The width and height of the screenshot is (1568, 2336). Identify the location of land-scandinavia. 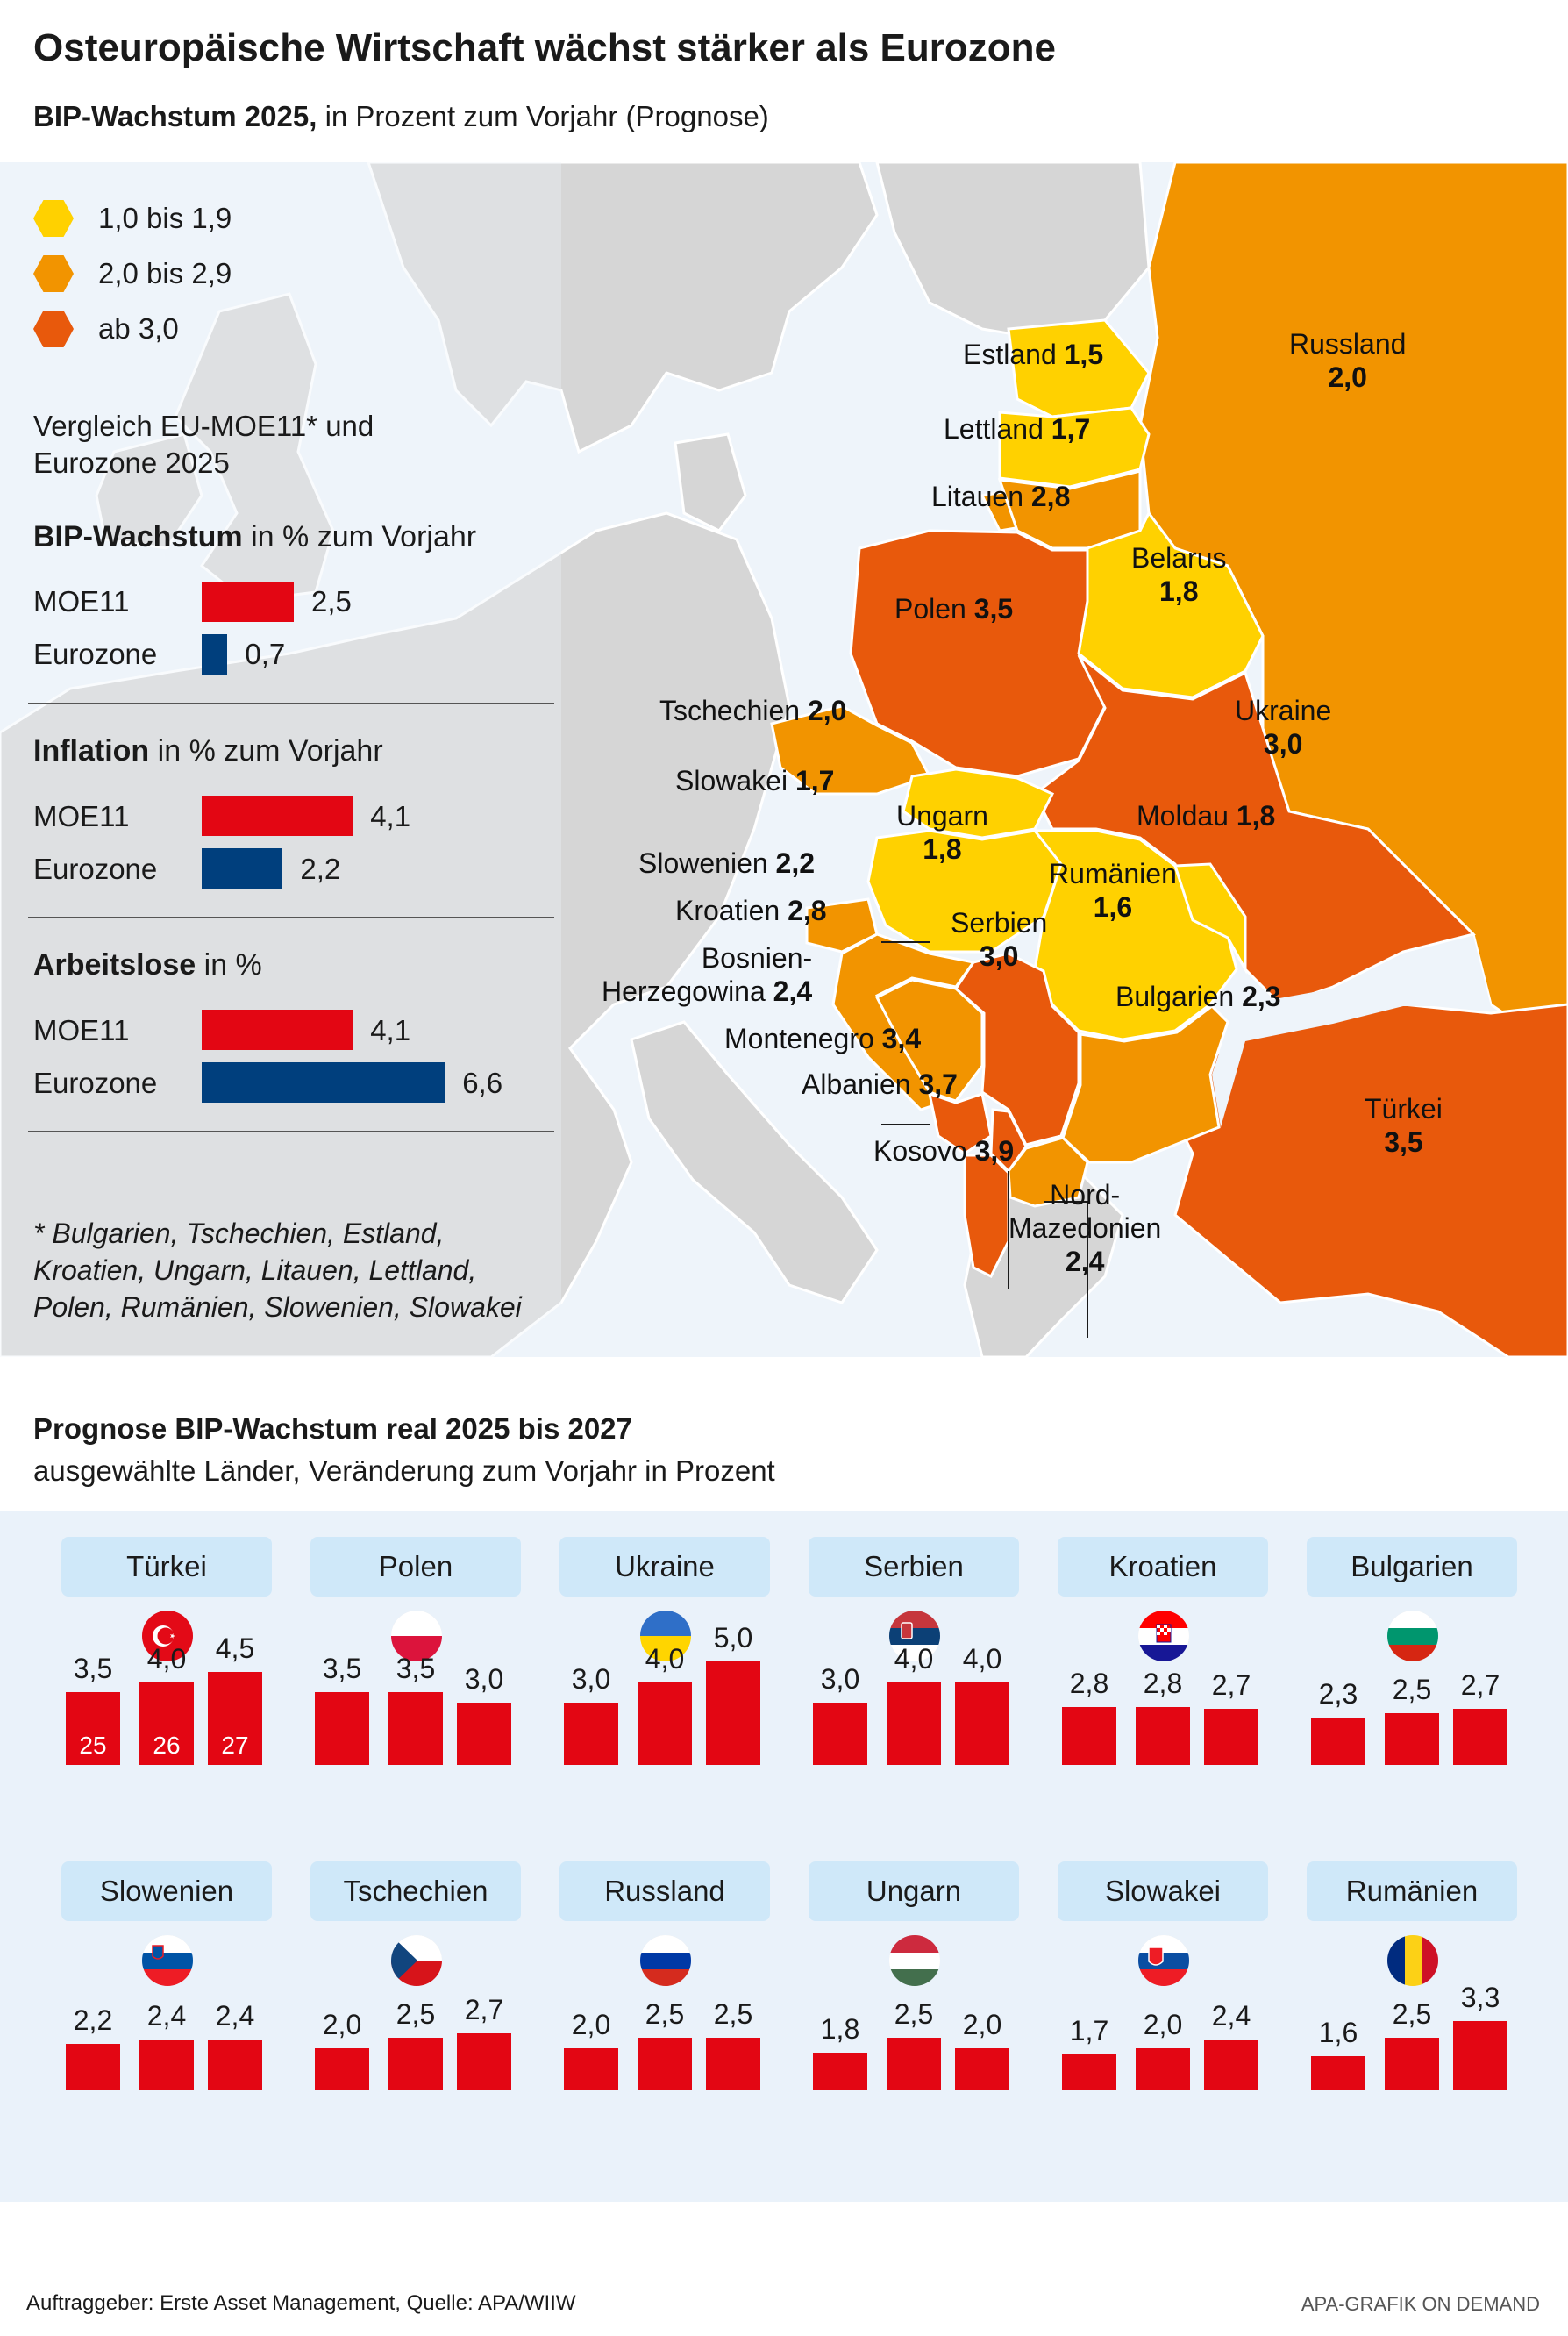
(623, 308).